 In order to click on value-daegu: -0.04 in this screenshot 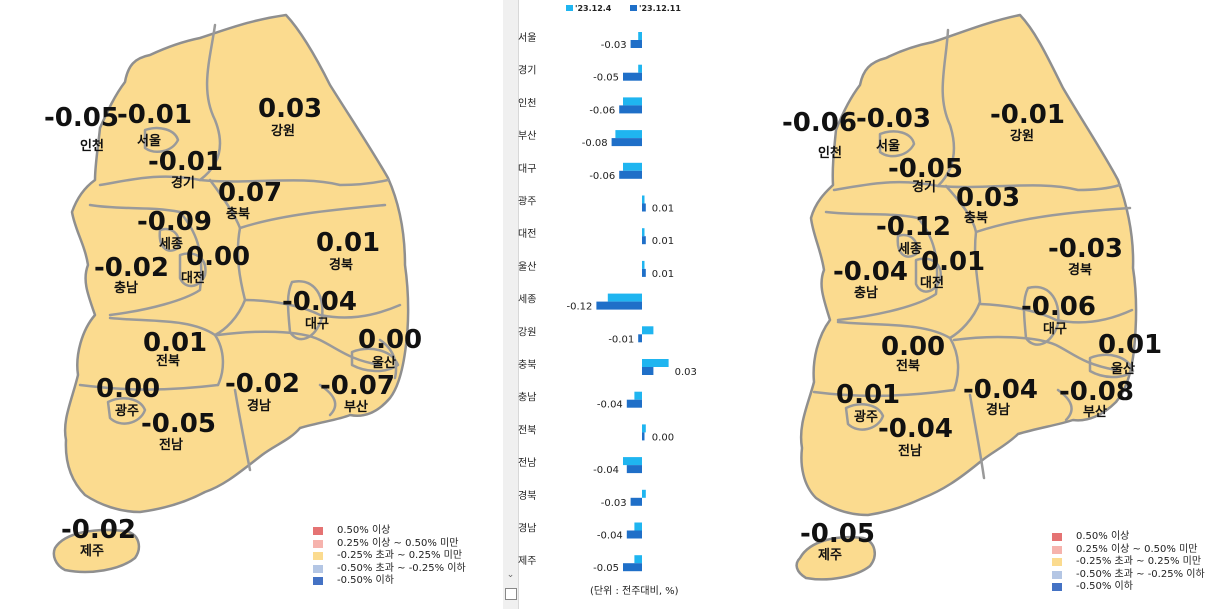, I will do `click(319, 302)`.